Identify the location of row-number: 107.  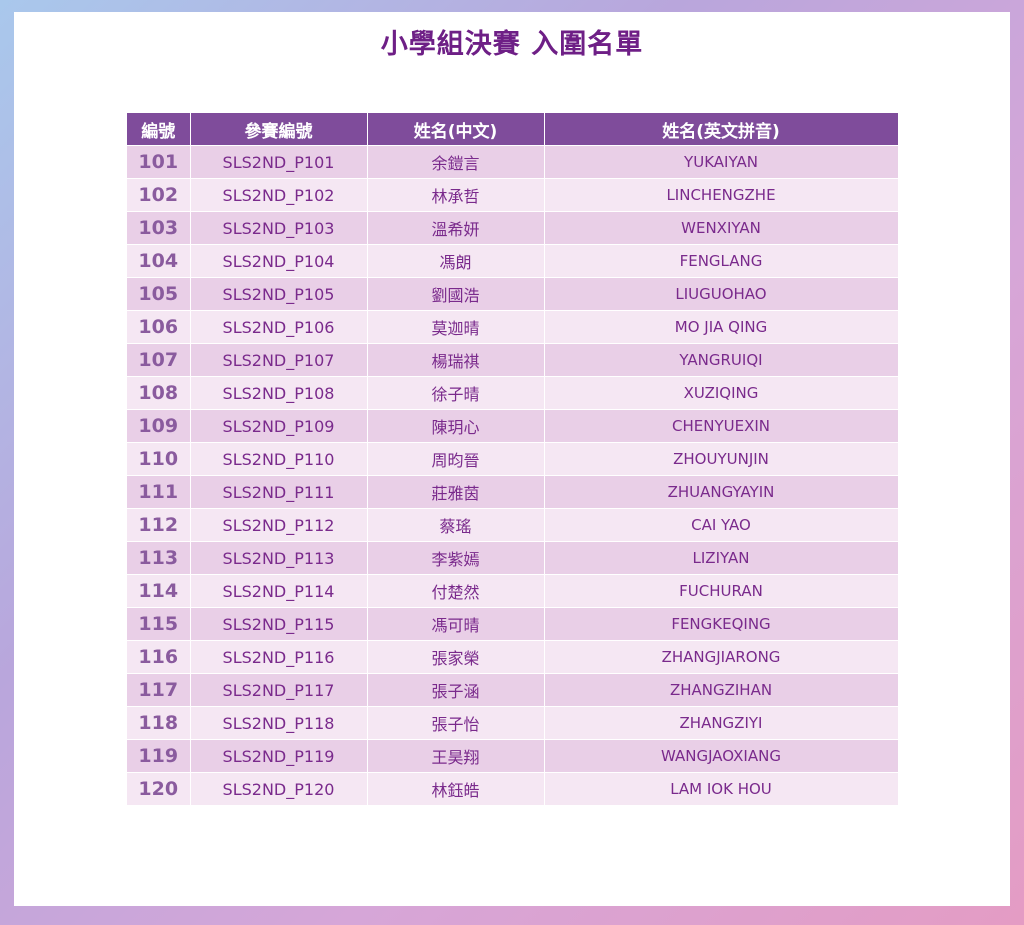
(159, 360).